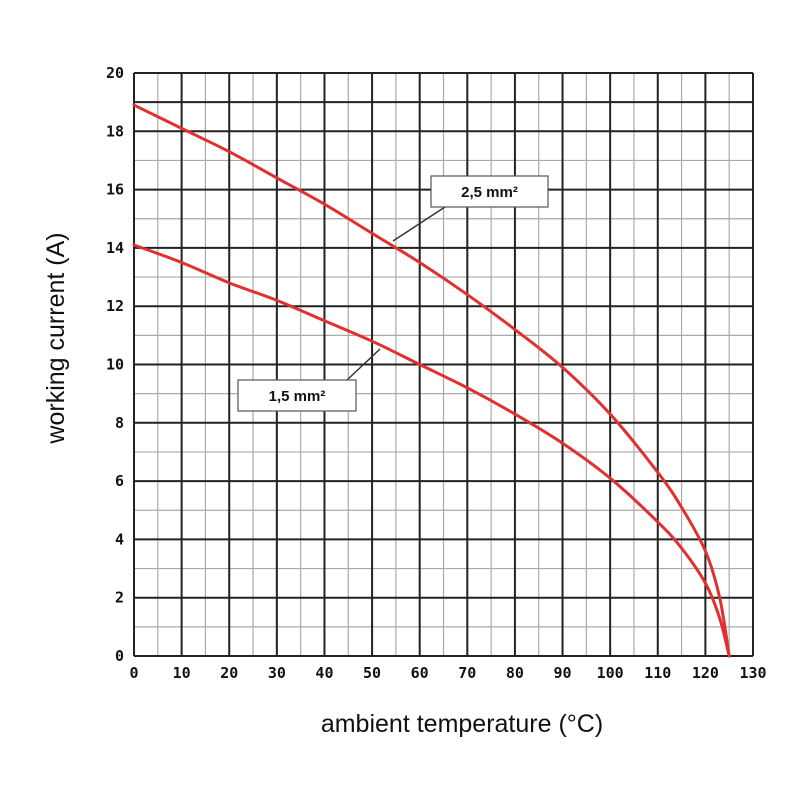  What do you see at coordinates (705, 673) in the screenshot?
I see `x-tick-label: 120` at bounding box center [705, 673].